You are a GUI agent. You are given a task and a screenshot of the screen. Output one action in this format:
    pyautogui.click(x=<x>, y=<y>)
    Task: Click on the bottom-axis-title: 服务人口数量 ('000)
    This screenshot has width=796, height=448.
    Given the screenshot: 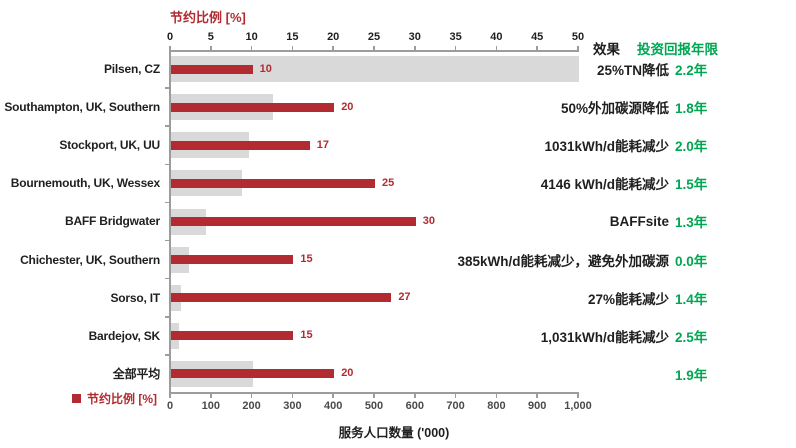 What is the action you would take?
    pyautogui.click(x=394, y=433)
    